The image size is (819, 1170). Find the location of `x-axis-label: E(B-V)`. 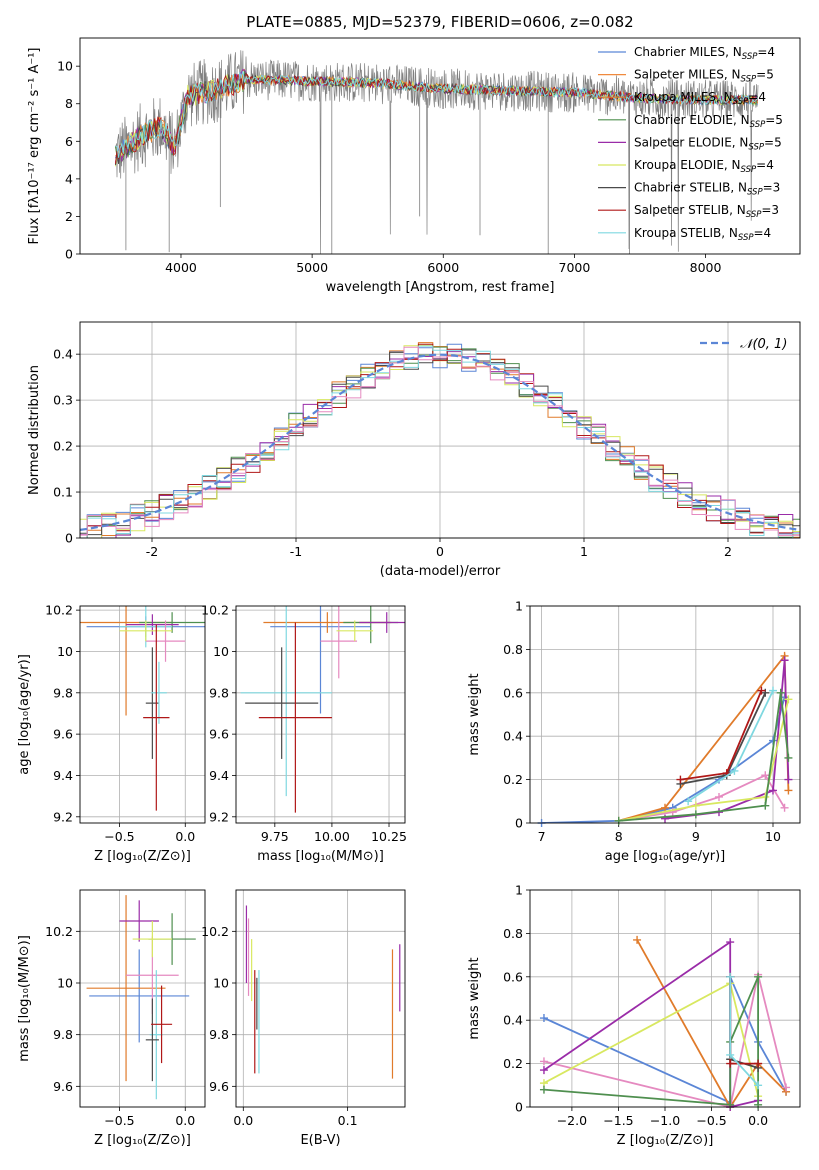

x-axis-label: E(B-V) is located at coordinates (320, 1140).